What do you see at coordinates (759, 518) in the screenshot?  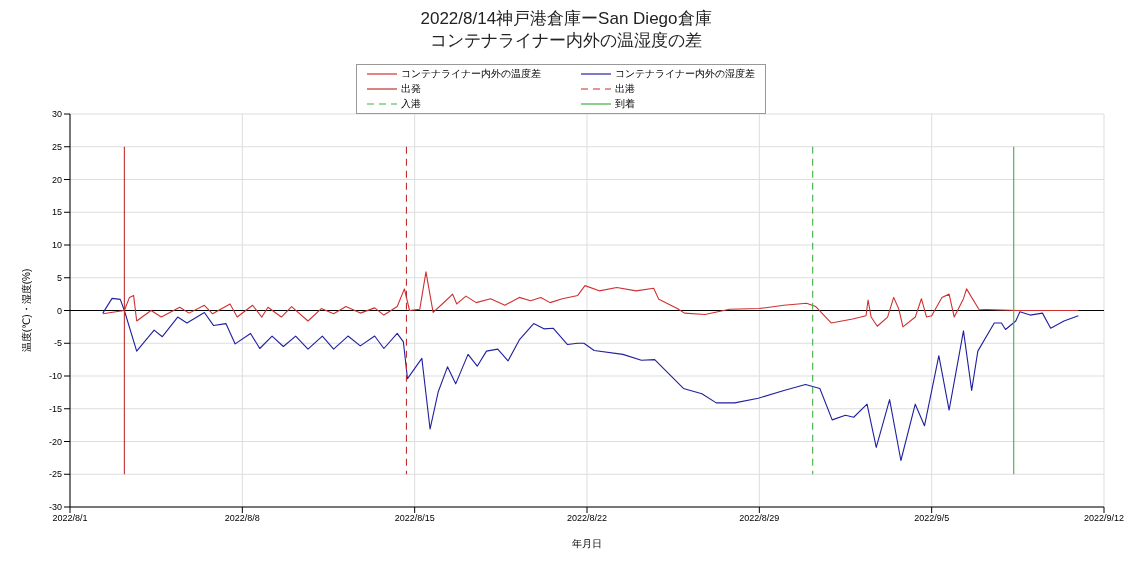 I see `x-tick-label: 2022/8/29` at bounding box center [759, 518].